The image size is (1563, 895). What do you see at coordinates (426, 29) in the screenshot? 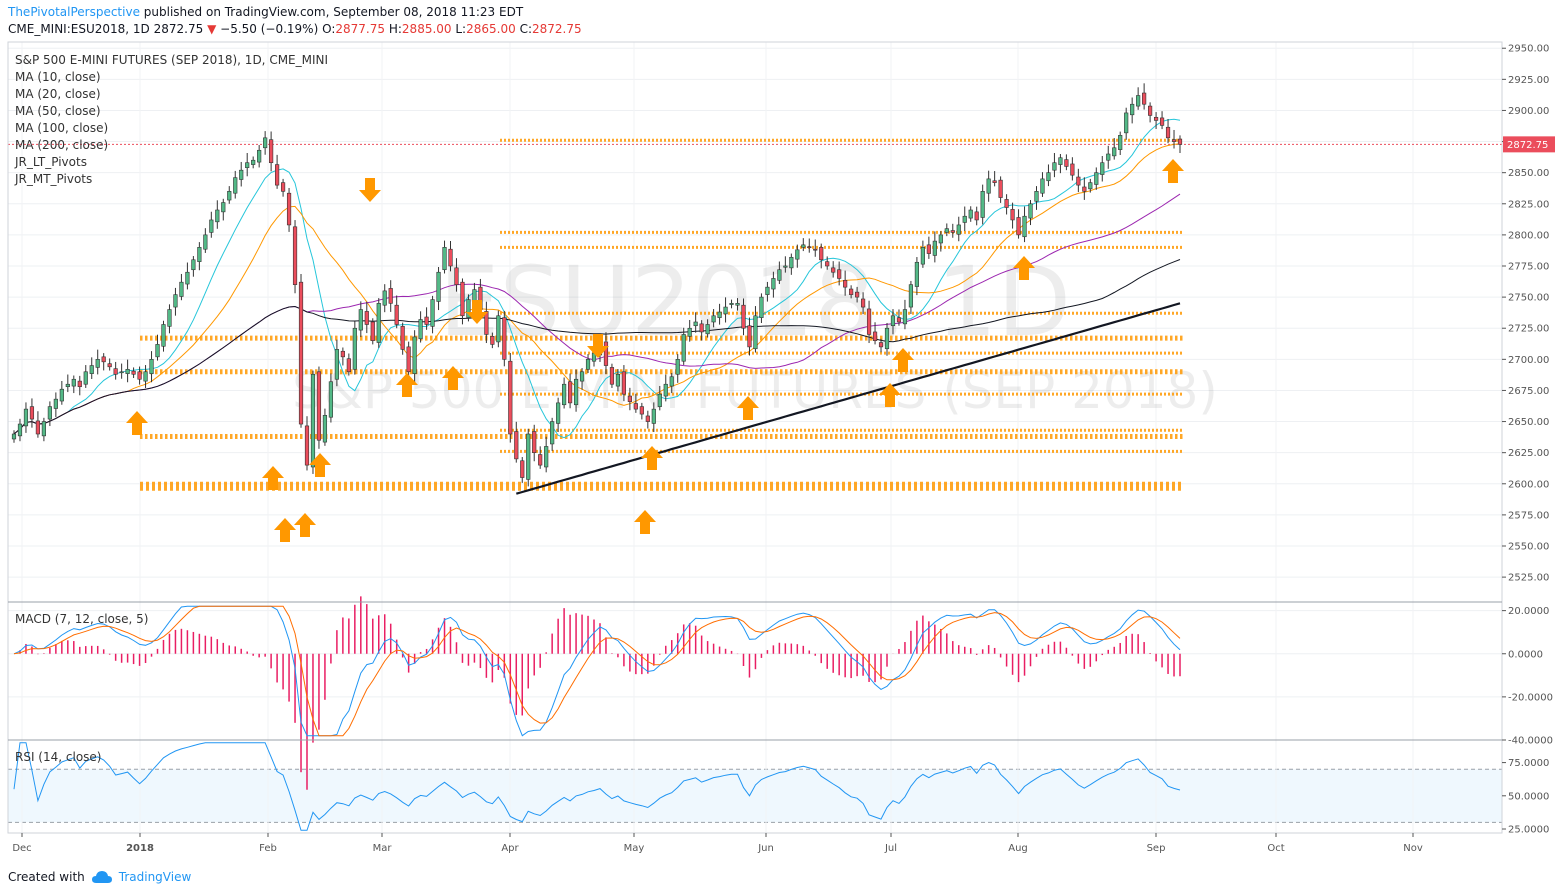
I see `high-value: 2885.00` at bounding box center [426, 29].